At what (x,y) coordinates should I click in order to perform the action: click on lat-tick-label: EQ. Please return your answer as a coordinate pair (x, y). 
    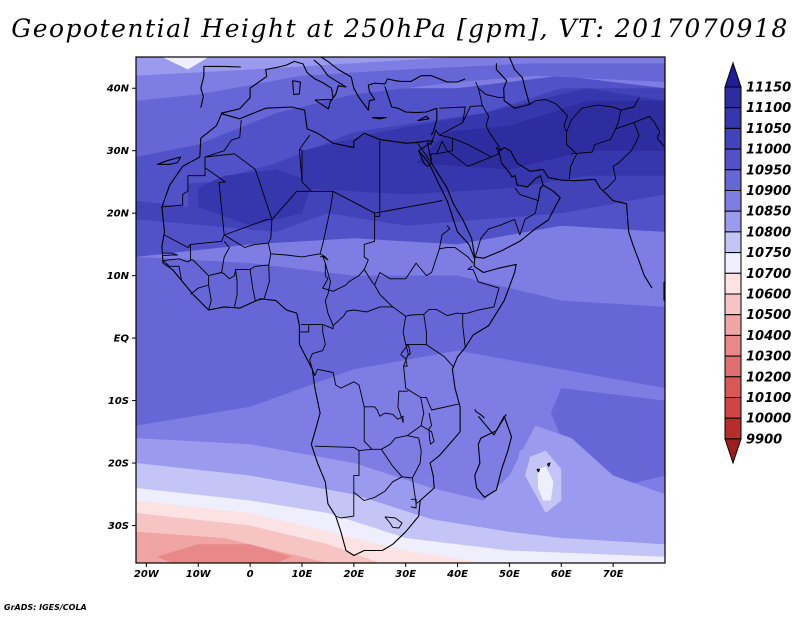
    Looking at the image, I should click on (122, 339).